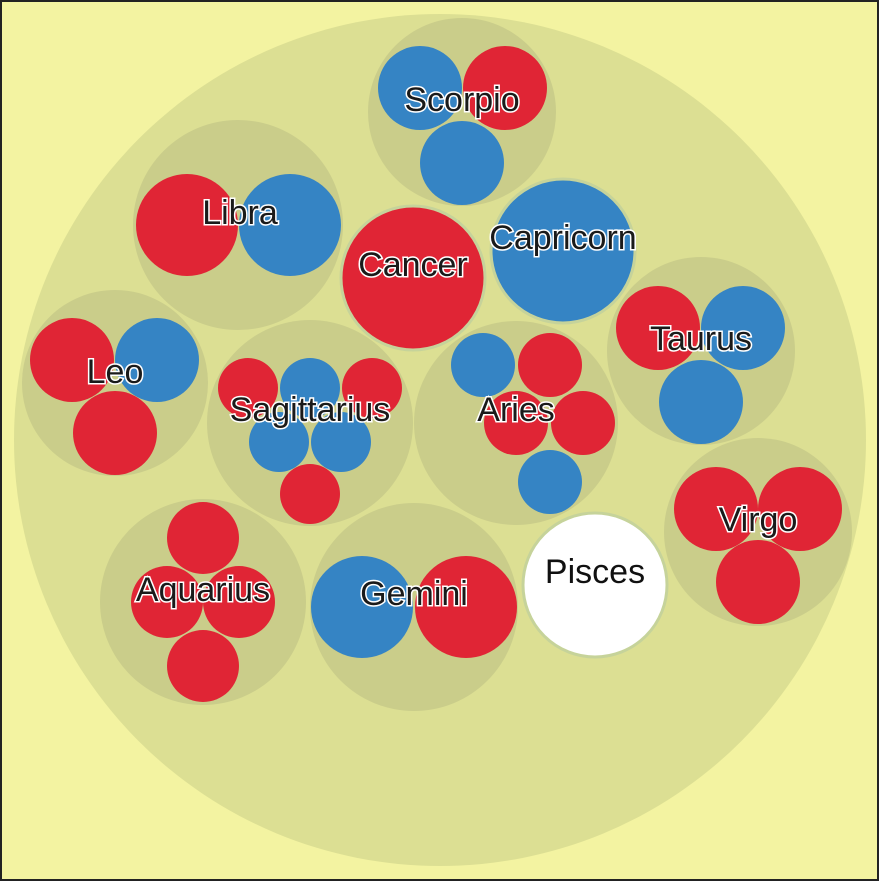  I want to click on group-aquarius, so click(203, 602).